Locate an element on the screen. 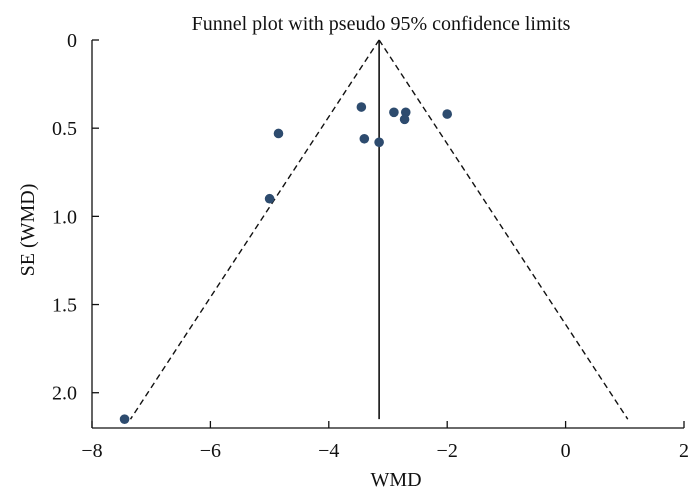 The width and height of the screenshot is (700, 495). y-axis-label: SE (WMD) is located at coordinates (28, 230).